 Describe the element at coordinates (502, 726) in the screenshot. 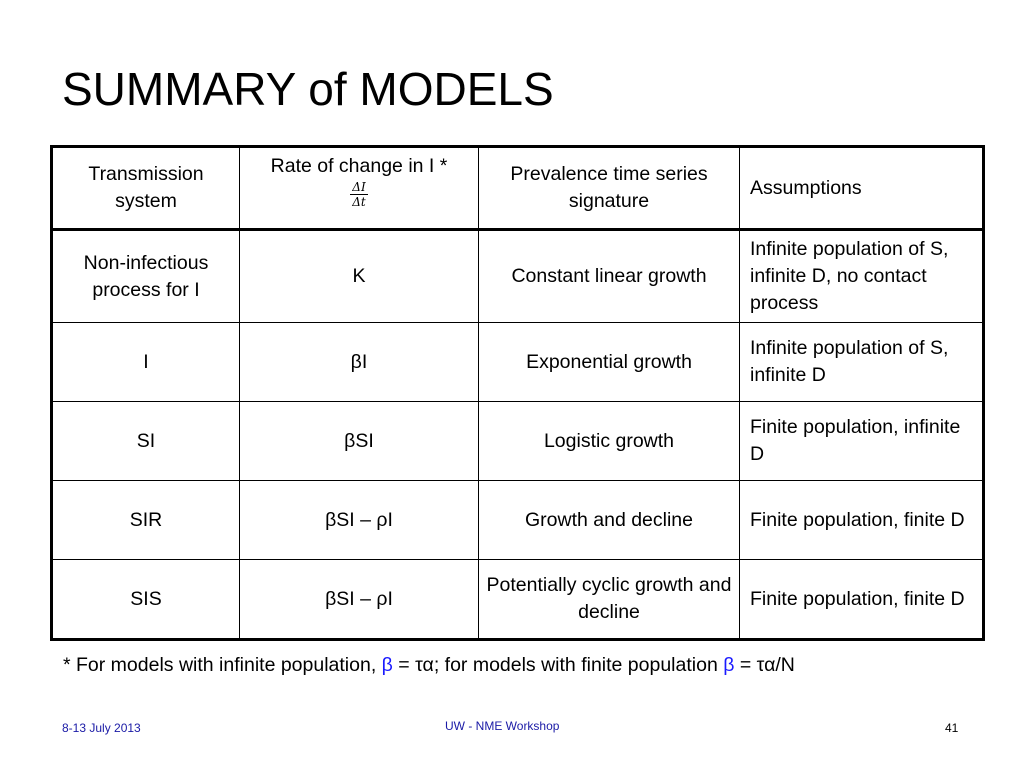

I see `footer-event: UW - NME Workshop` at that location.